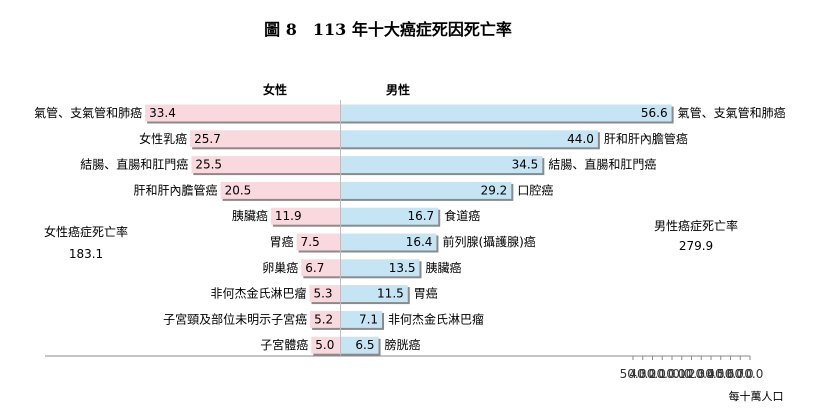 The height and width of the screenshot is (420, 824). What do you see at coordinates (284, 344) in the screenshot?
I see `female-category-label: 子宮體癌` at bounding box center [284, 344].